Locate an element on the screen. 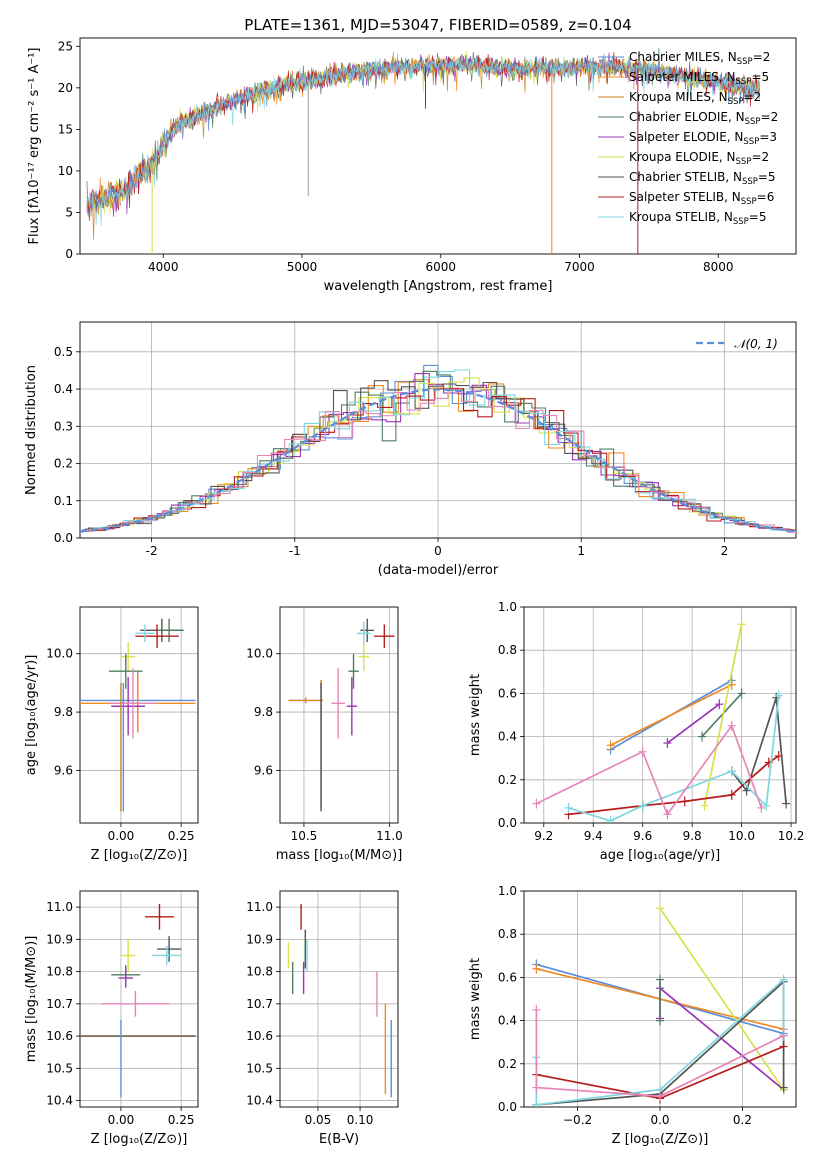 The height and width of the screenshot is (1170, 819). y-tick-label: 9.6 is located at coordinates (263, 770).